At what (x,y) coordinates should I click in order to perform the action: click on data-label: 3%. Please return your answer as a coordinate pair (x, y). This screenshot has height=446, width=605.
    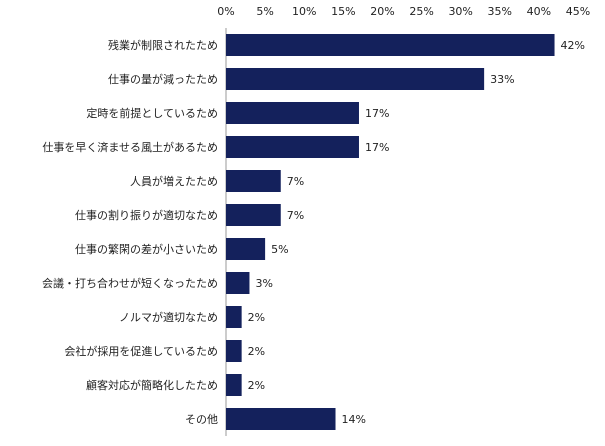
    Looking at the image, I should click on (263, 283).